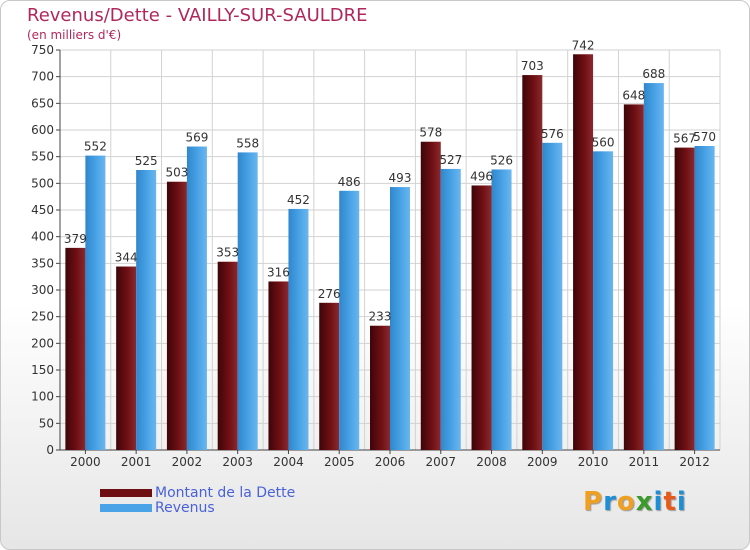  What do you see at coordinates (42, 130) in the screenshot?
I see `y-tick-label: 600` at bounding box center [42, 130].